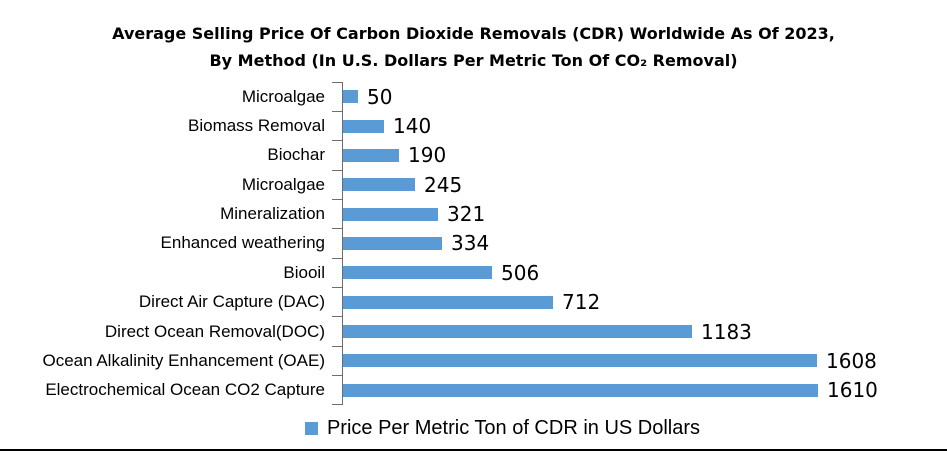  Describe the element at coordinates (639, 125) in the screenshot. I see `bar-track: 140` at that location.